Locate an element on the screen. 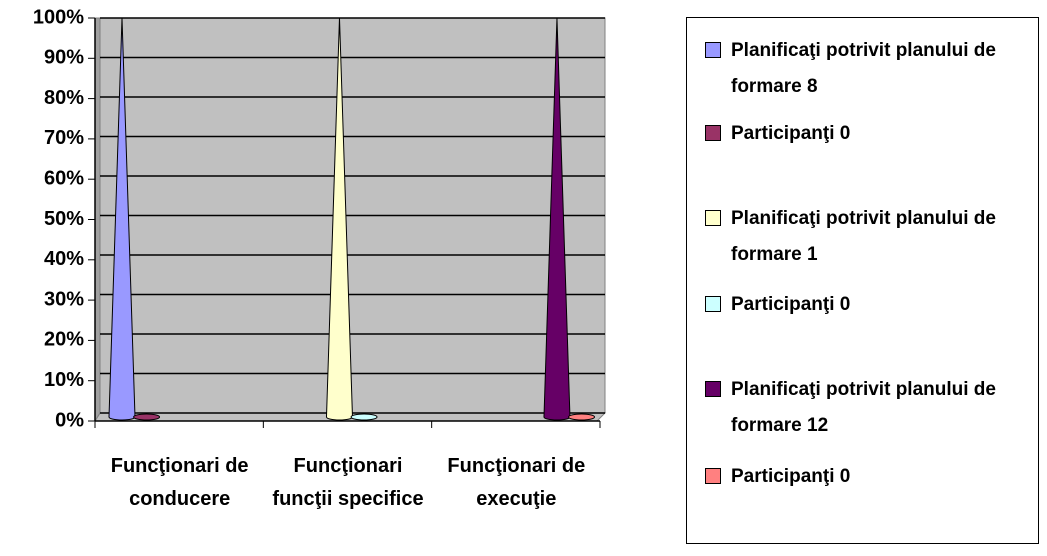 This screenshot has height=556, width=1047. y-tick-label: 0% is located at coordinates (69, 420).